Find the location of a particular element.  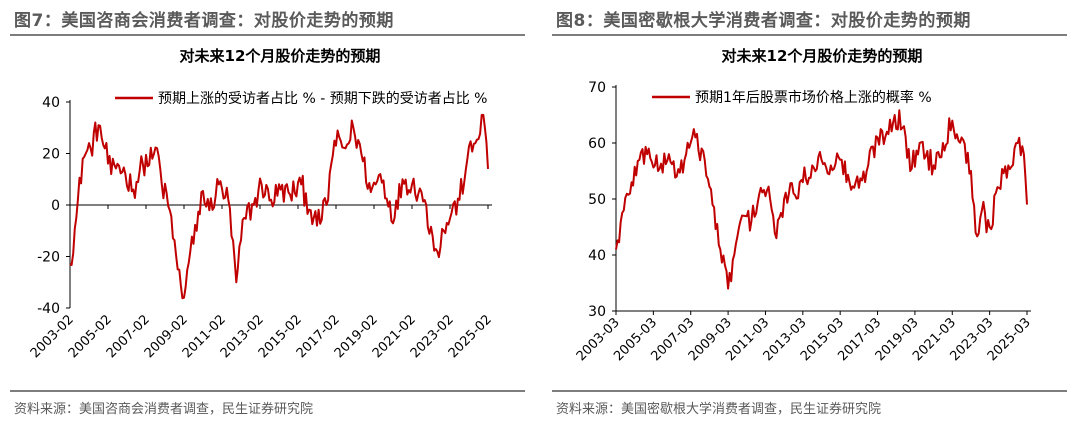

left-top-rule is located at coordinates (267, 35).